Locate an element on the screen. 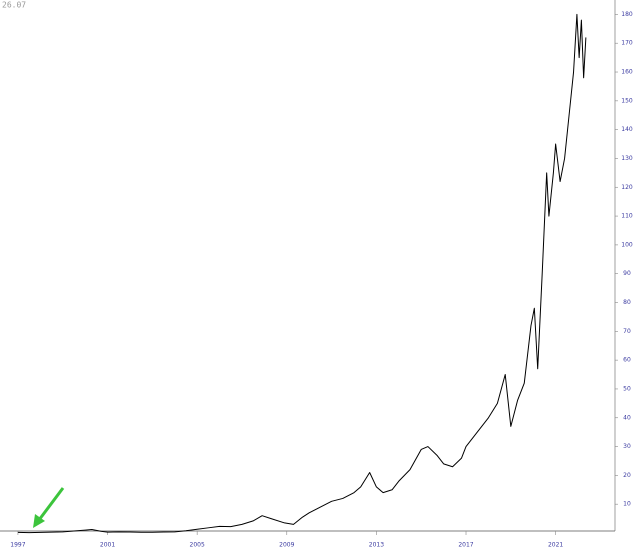  price-label: 26.07 is located at coordinates (14, 5).